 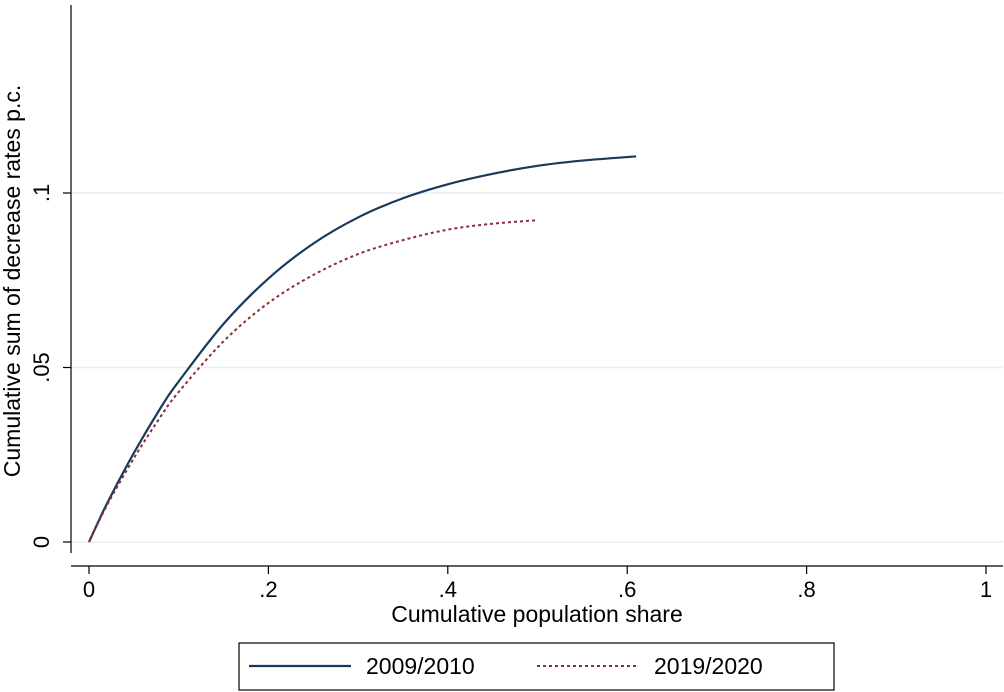 I want to click on legend-label-2009-2010: 2009/2010, so click(x=420, y=666).